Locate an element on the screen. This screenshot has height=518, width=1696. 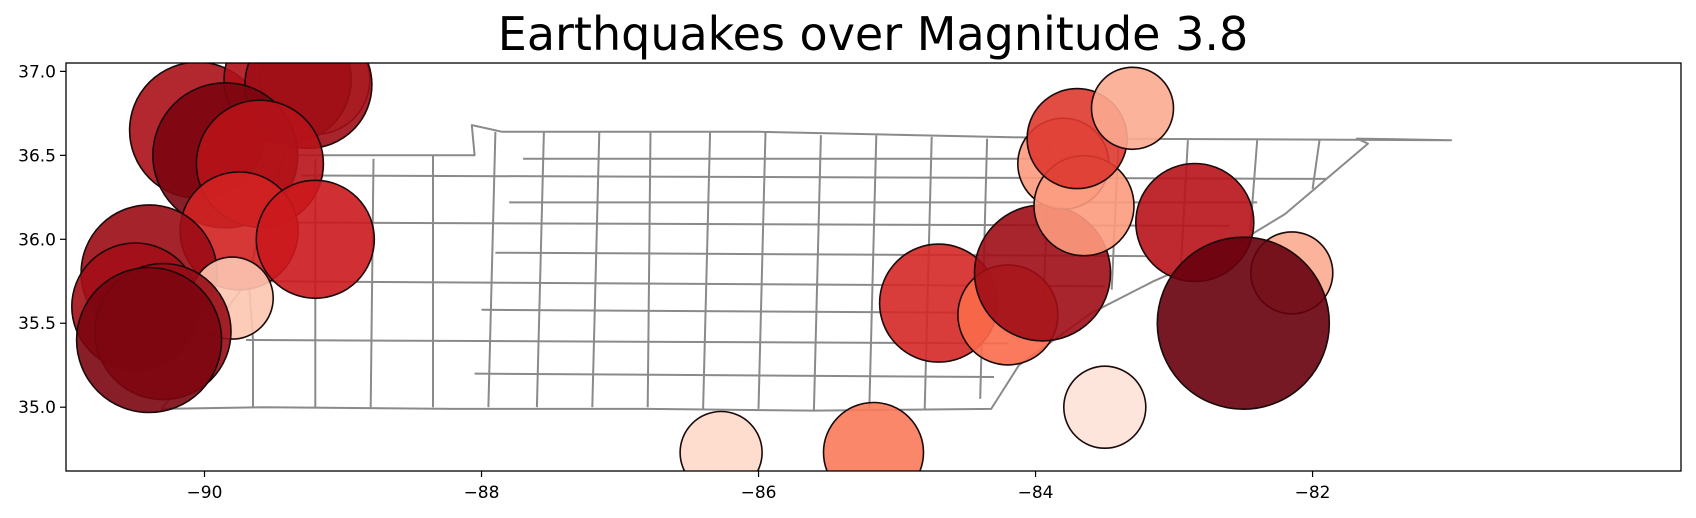
y-tick-label: 36.0 is located at coordinates (37, 240).